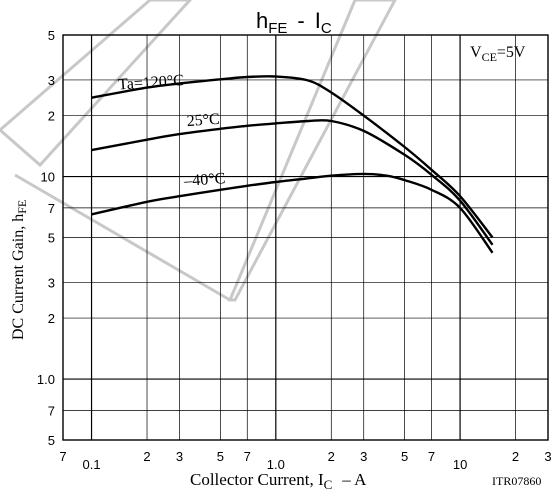 The image size is (560, 492). I want to click on x-tick-labels: 7 0.1 2 3 5 7 1.0 2 3 5 7 10 2 3, so click(305, 460).